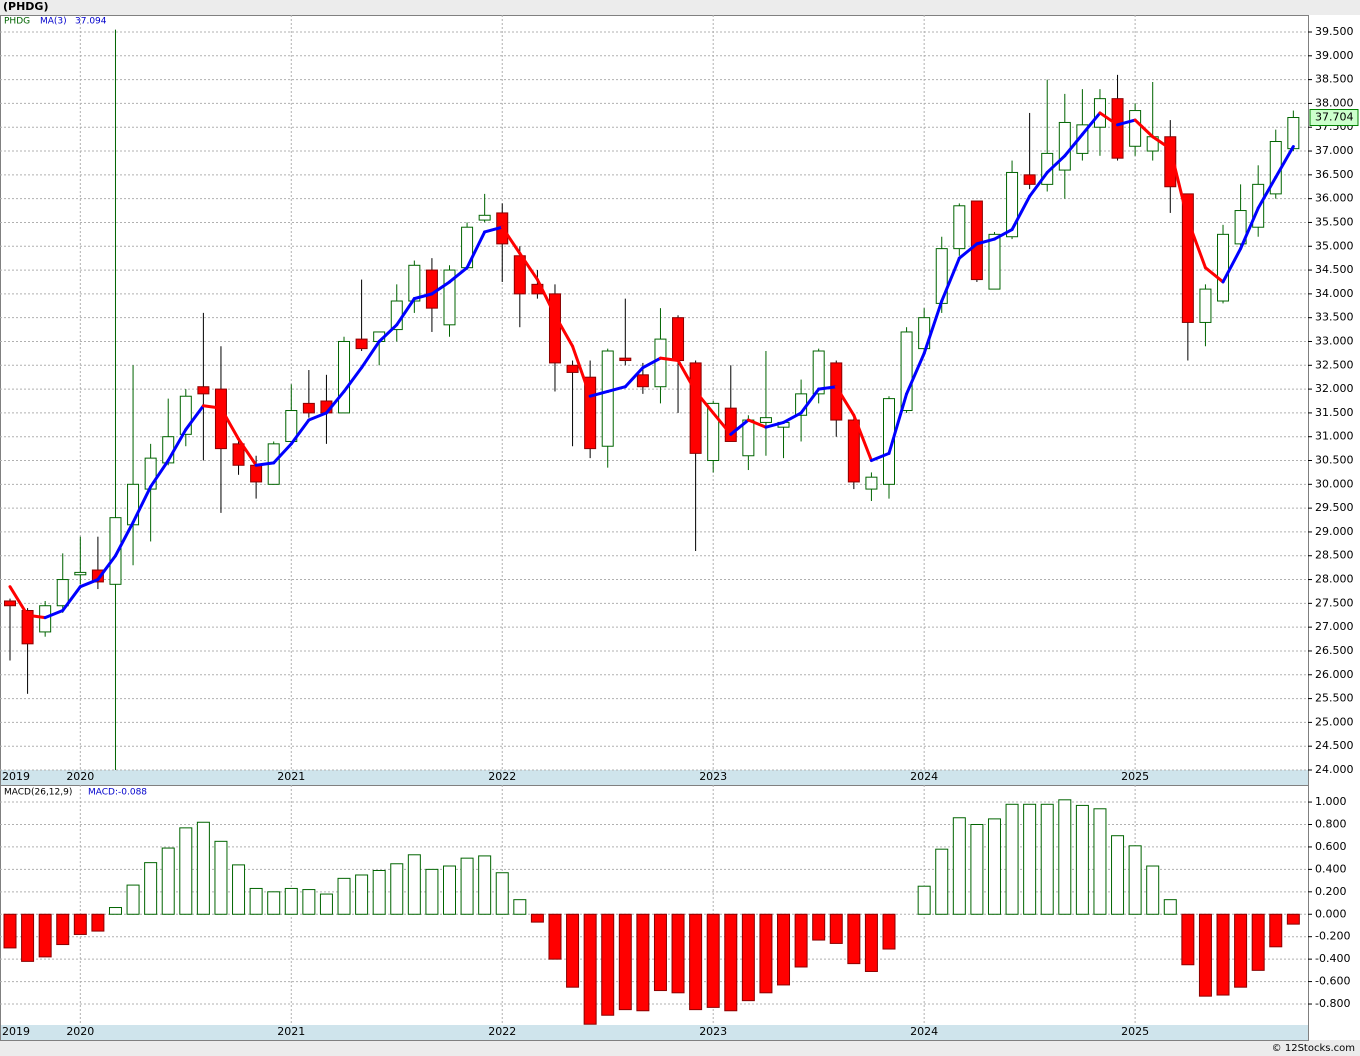 The height and width of the screenshot is (1056, 1360). Describe the element at coordinates (80, 1031) in the screenshot. I see `x-tick-label: 2020` at that location.